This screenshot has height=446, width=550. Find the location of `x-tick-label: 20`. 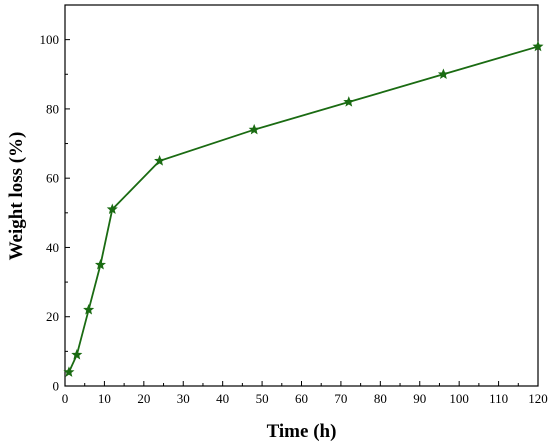

x-tick-label: 20 is located at coordinates (143, 398).